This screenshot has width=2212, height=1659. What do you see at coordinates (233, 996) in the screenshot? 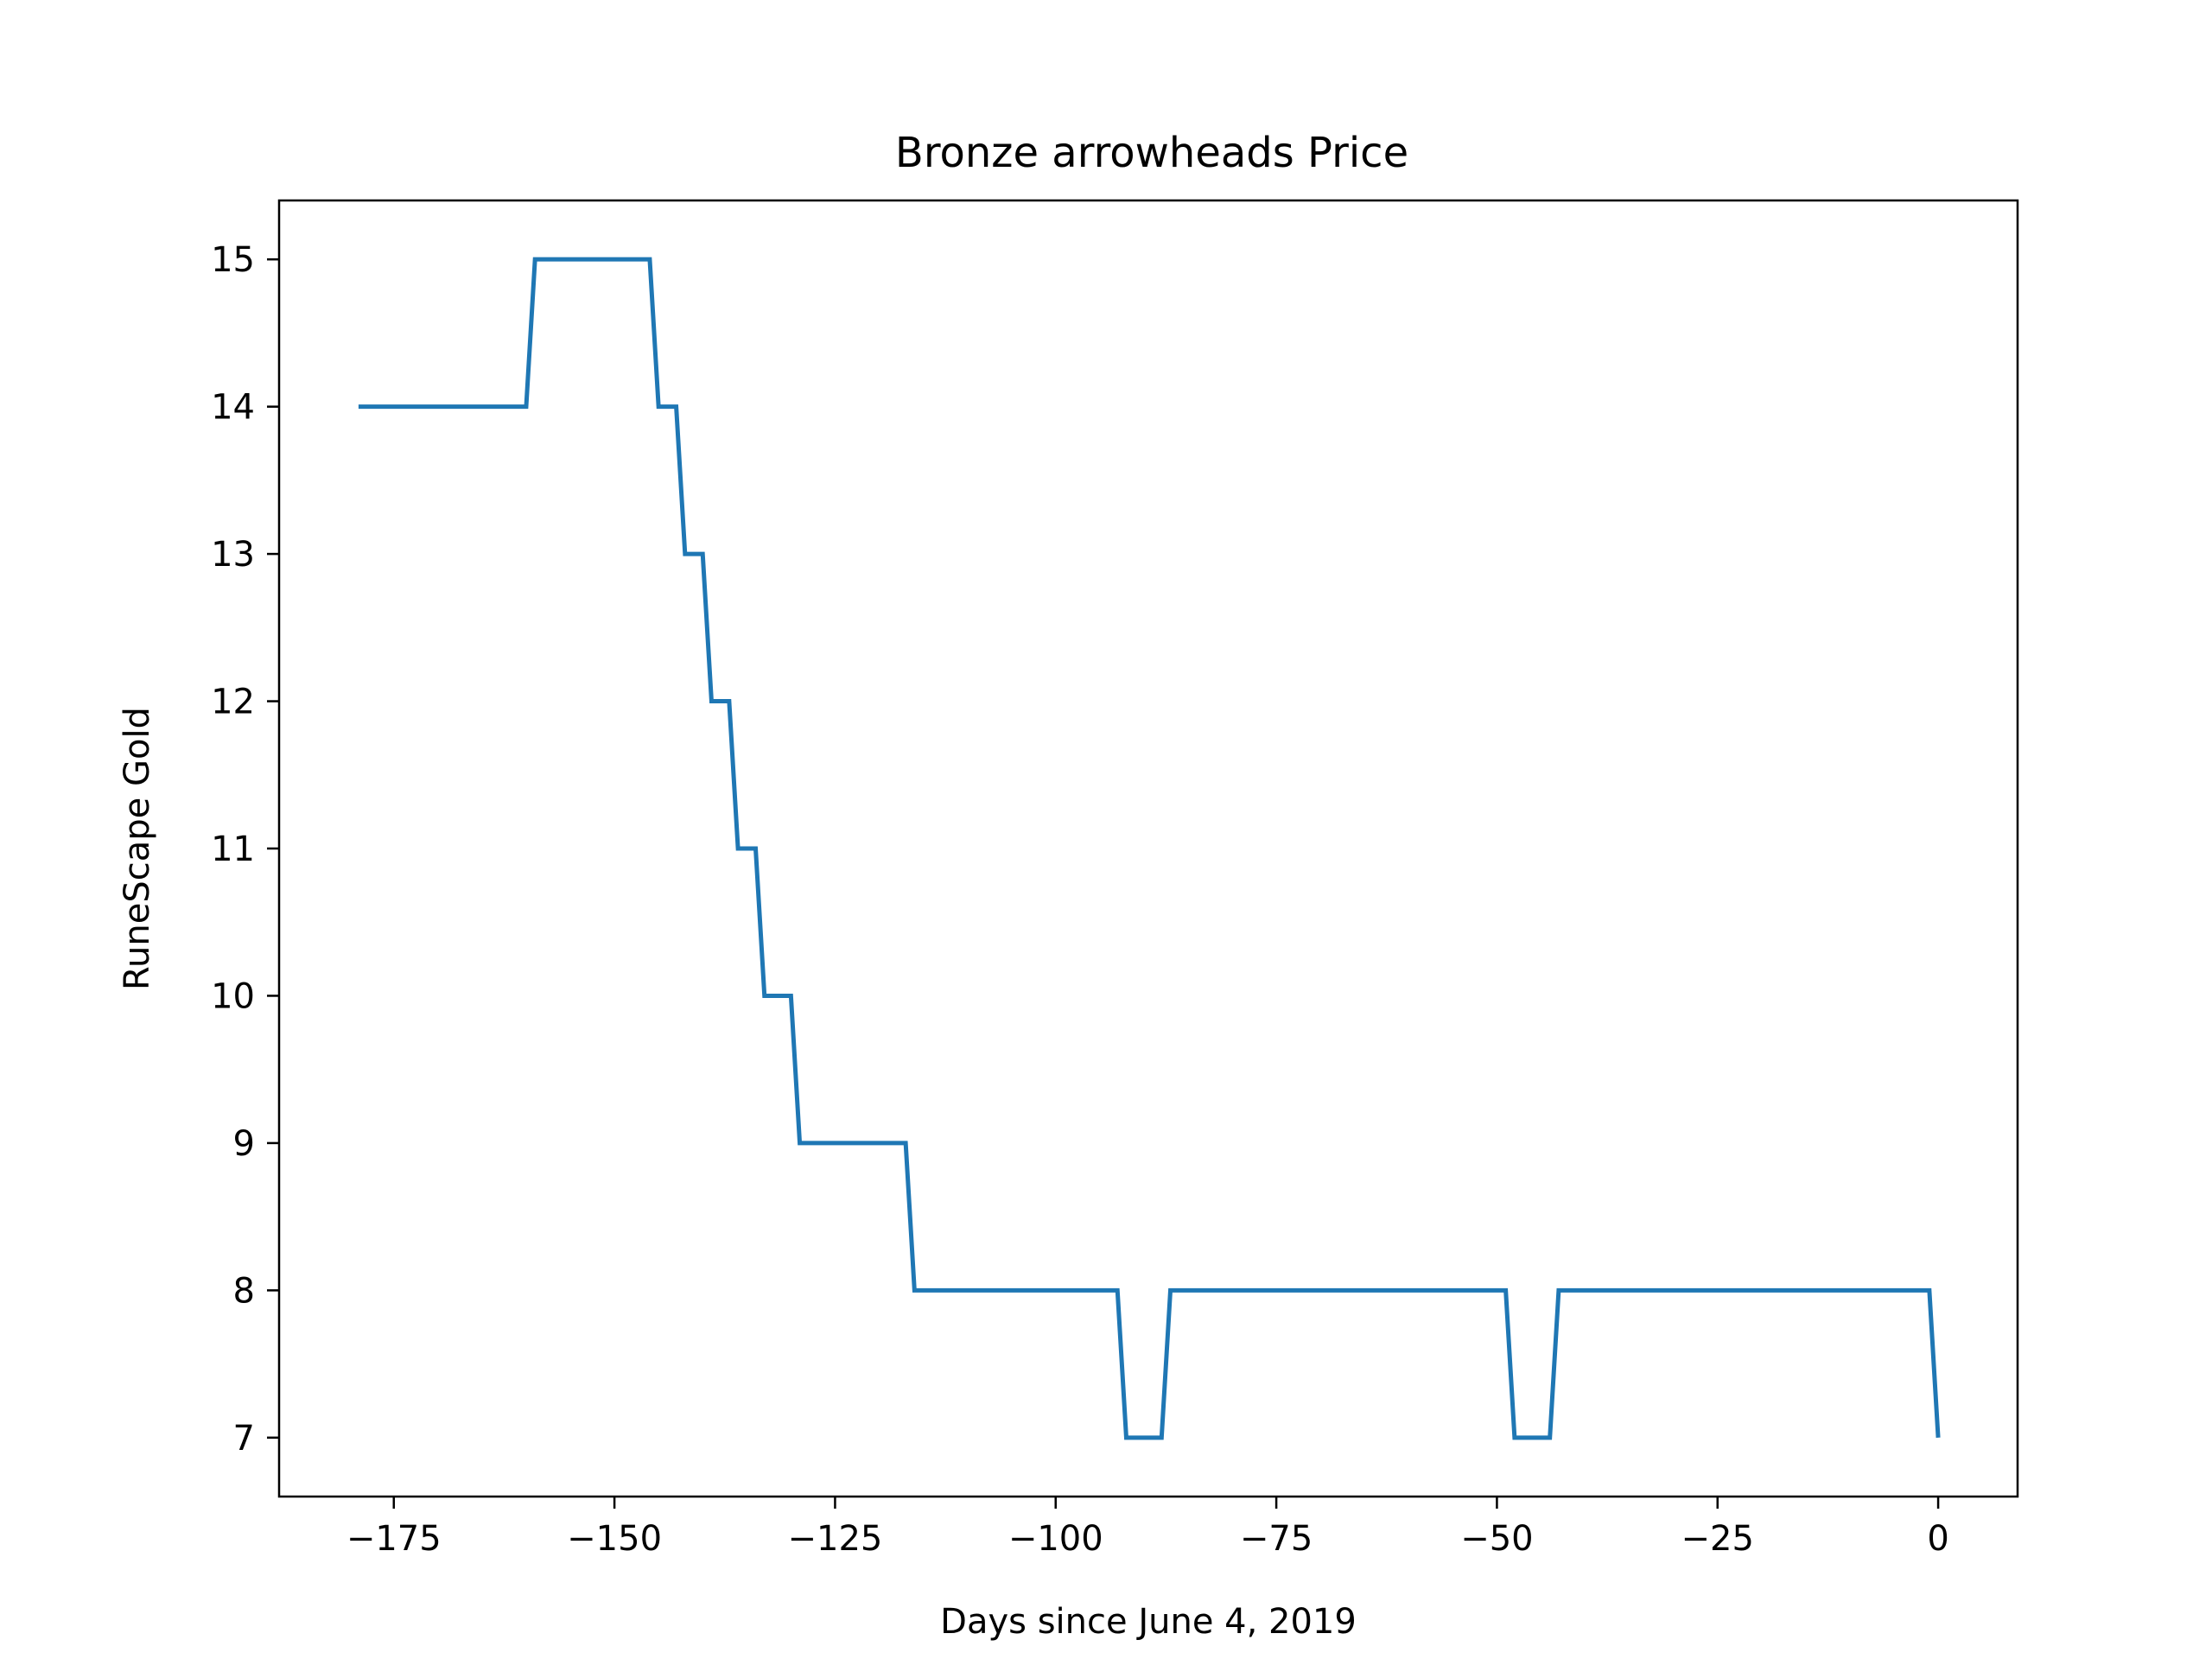
I see `y-tick-label: 10` at bounding box center [233, 996].